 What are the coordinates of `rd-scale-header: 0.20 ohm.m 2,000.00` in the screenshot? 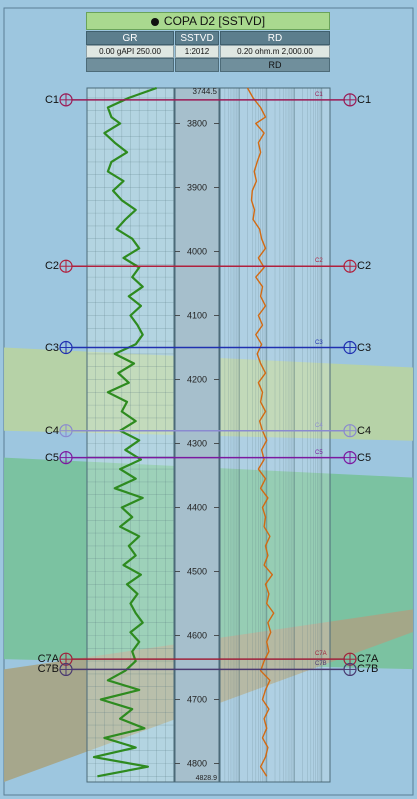 It's located at (275, 51).